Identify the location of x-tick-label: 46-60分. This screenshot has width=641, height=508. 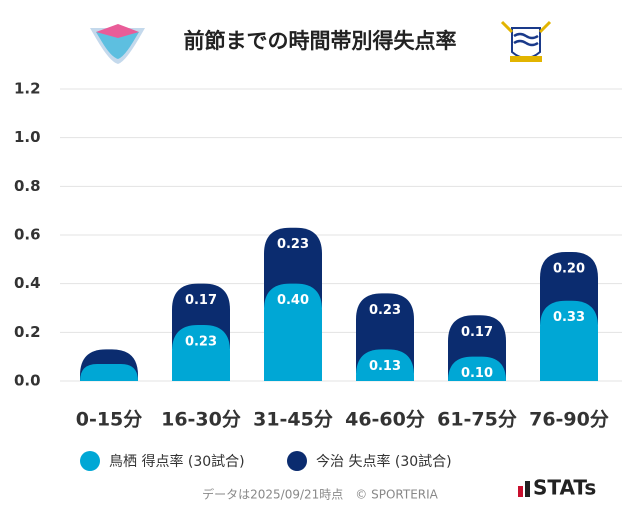
(385, 420).